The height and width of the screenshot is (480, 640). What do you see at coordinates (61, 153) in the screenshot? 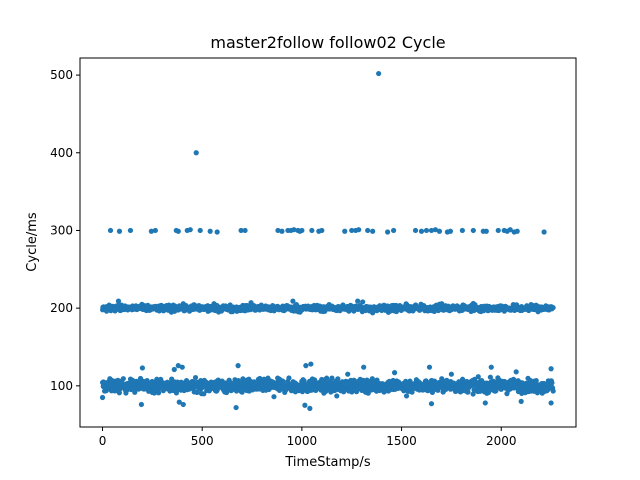
I see `y-tick-label: 400` at bounding box center [61, 153].